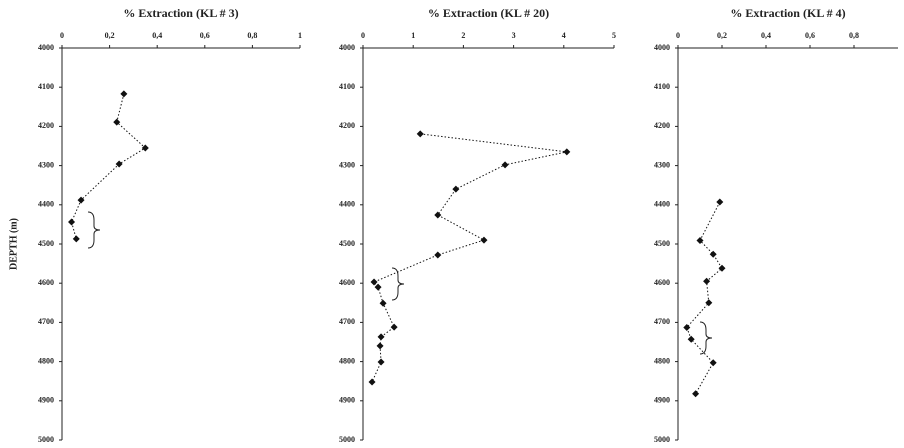  I want to click on chart-title: % Extraction (KL # 3), so click(180, 13).